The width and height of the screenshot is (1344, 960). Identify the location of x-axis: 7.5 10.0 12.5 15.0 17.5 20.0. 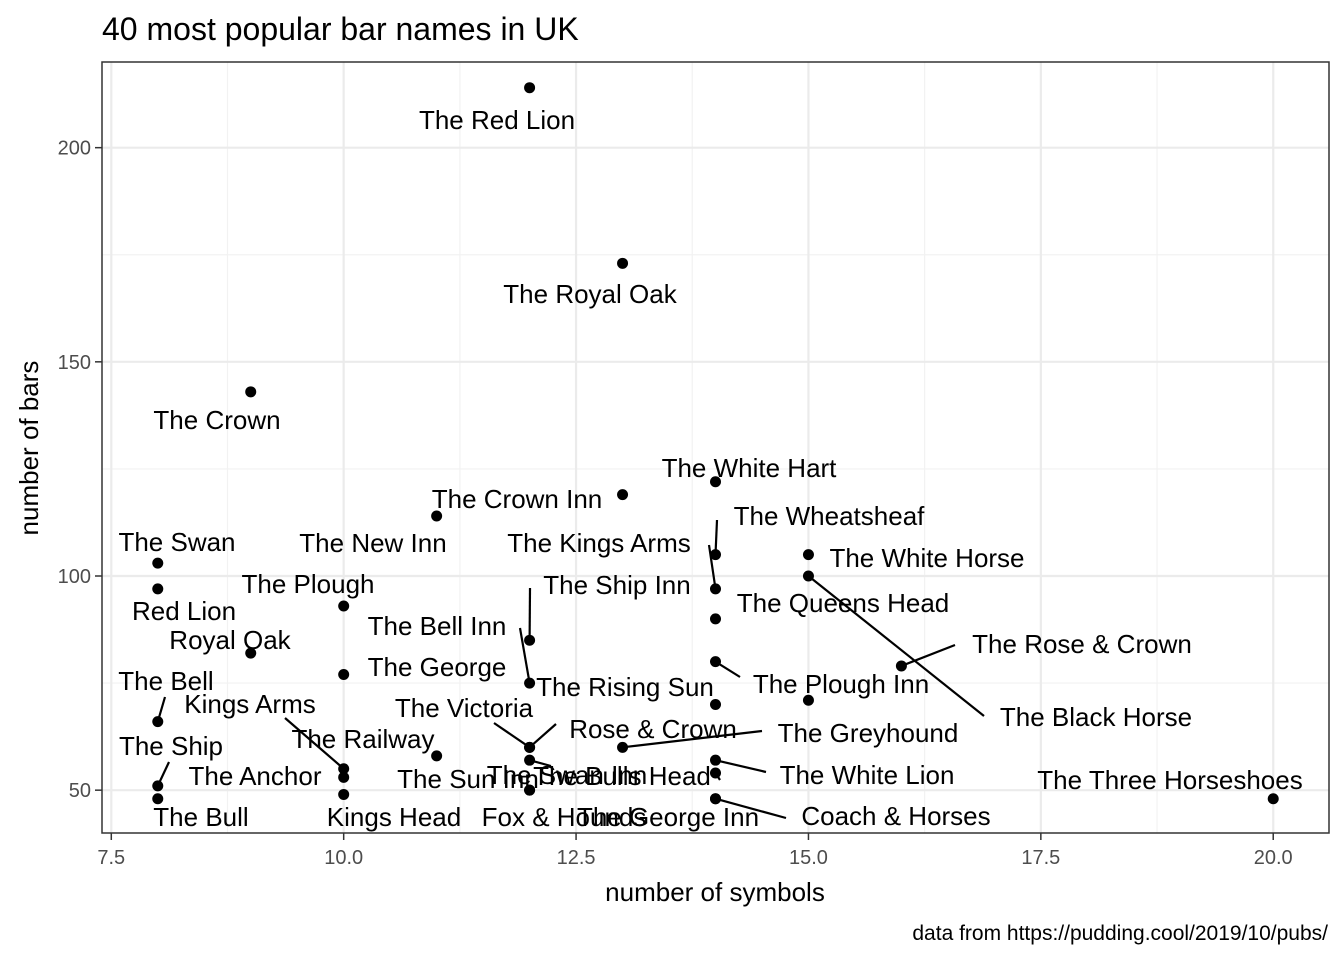
(695, 851).